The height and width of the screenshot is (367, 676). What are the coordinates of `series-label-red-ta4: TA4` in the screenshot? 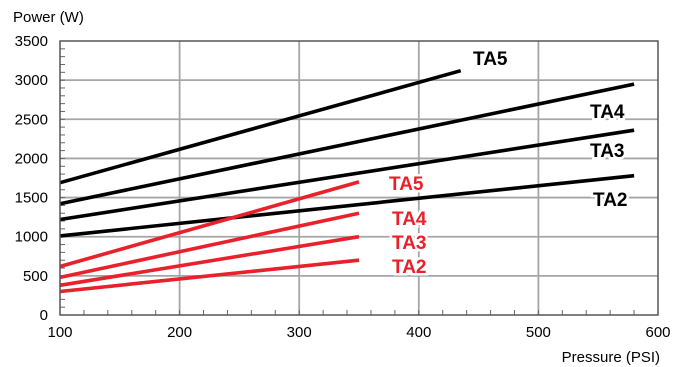 It's located at (409, 219).